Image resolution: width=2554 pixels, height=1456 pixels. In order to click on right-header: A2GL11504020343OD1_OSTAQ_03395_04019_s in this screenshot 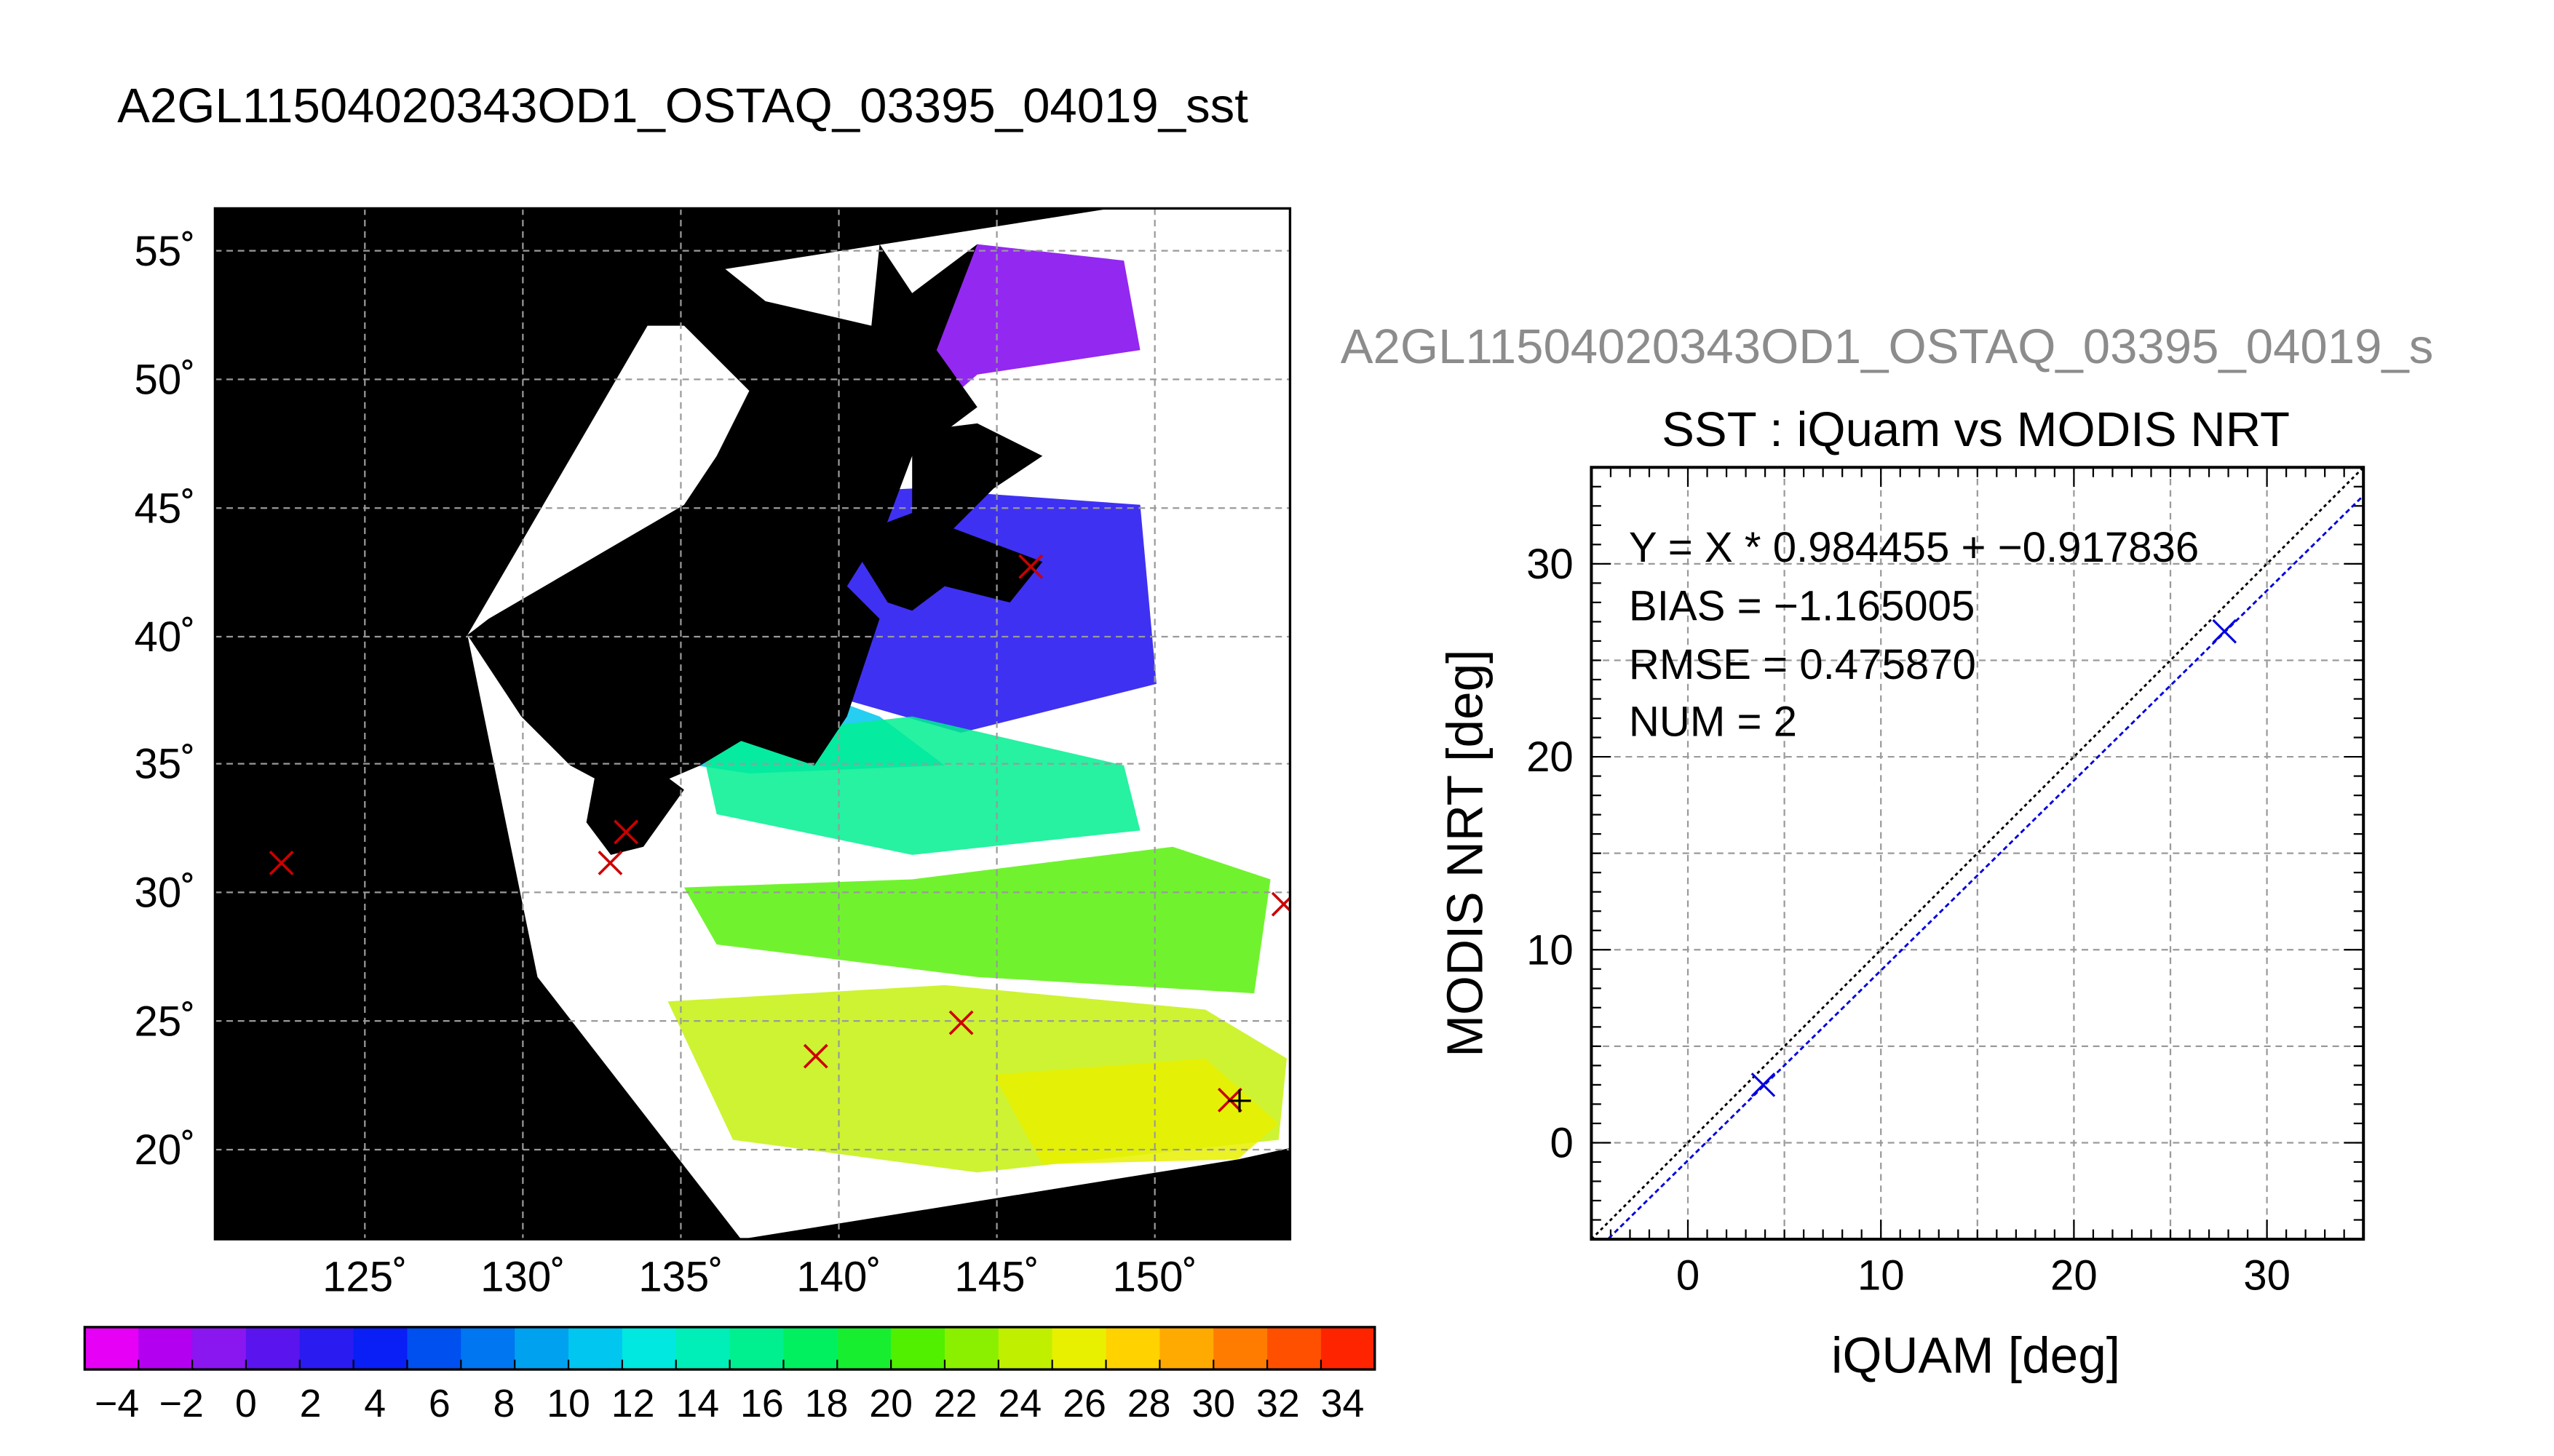, I will do `click(1887, 346)`.